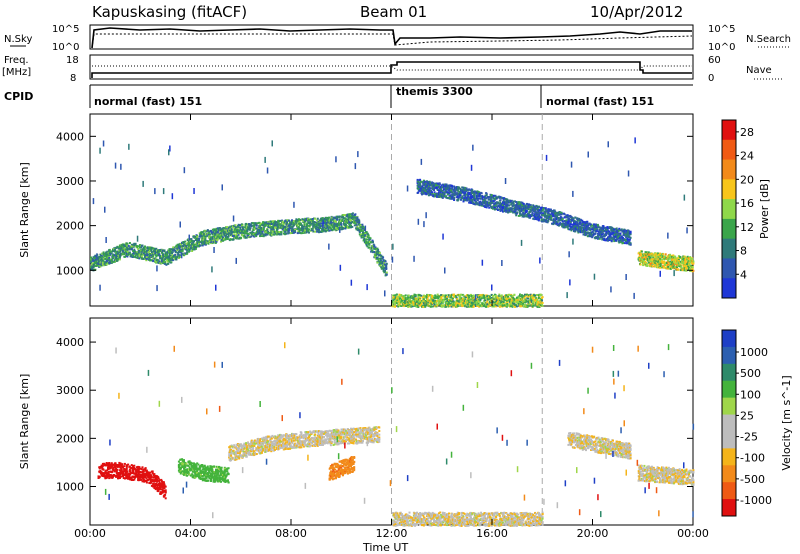 This screenshot has height=554, width=800. Describe the element at coordinates (393, 12) in the screenshot. I see `beam-title: Beam 01` at that location.